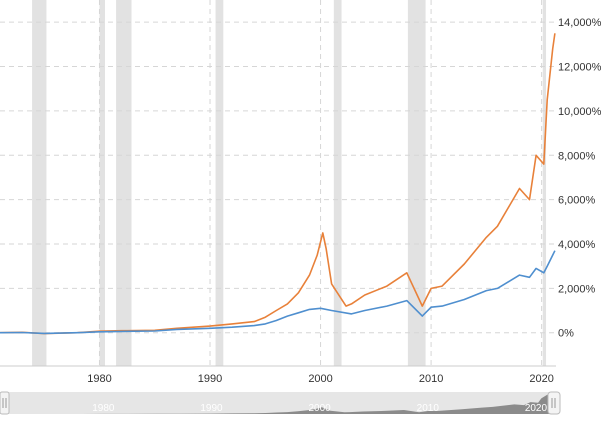  Describe the element at coordinates (541, 379) in the screenshot. I see `x-tick-label: 2020` at that location.